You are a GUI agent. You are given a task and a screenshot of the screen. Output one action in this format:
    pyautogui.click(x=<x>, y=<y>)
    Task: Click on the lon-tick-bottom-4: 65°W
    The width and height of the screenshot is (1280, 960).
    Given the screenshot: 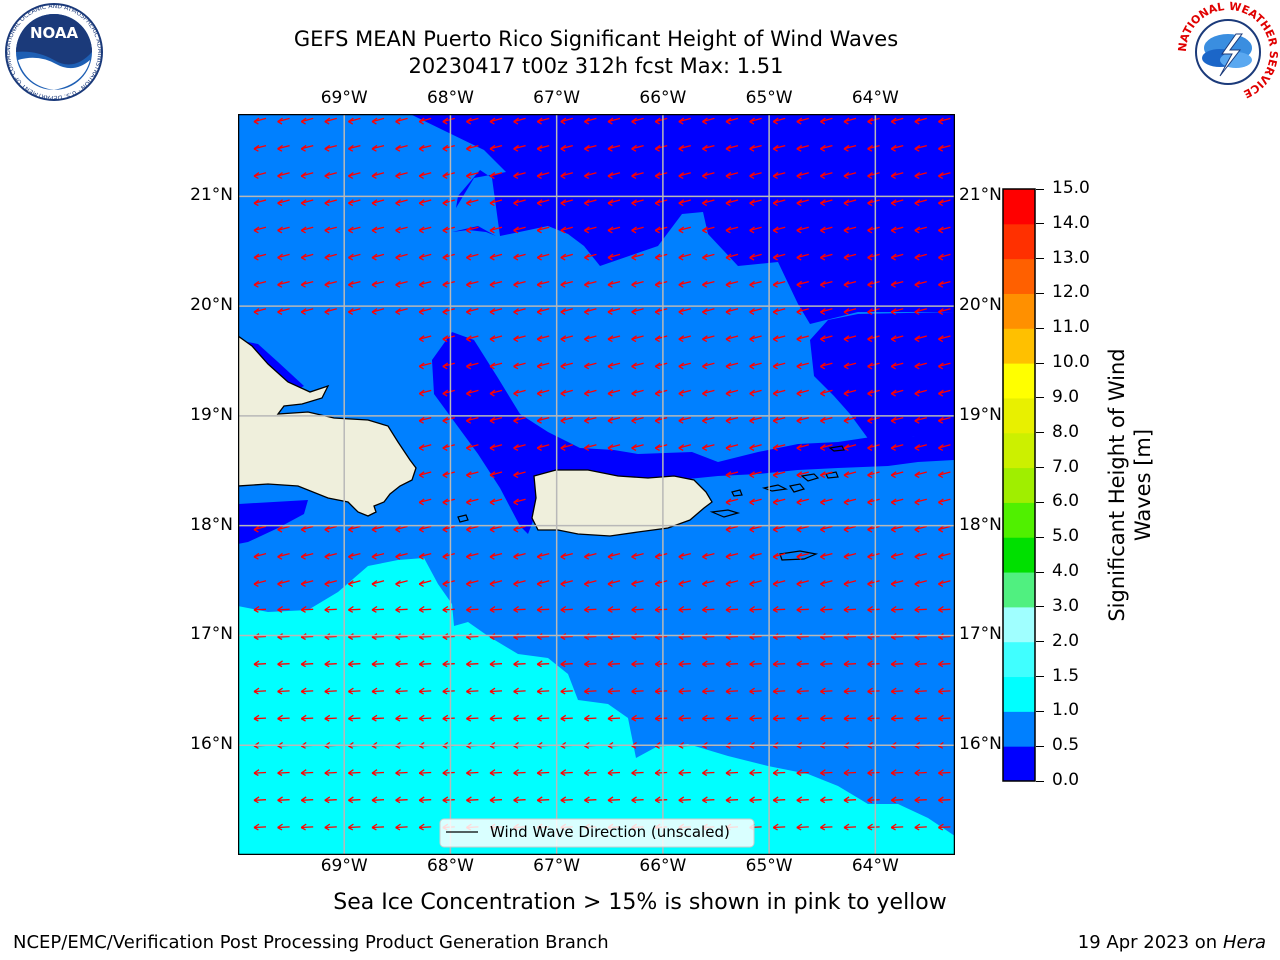 What is the action you would take?
    pyautogui.click(x=769, y=866)
    